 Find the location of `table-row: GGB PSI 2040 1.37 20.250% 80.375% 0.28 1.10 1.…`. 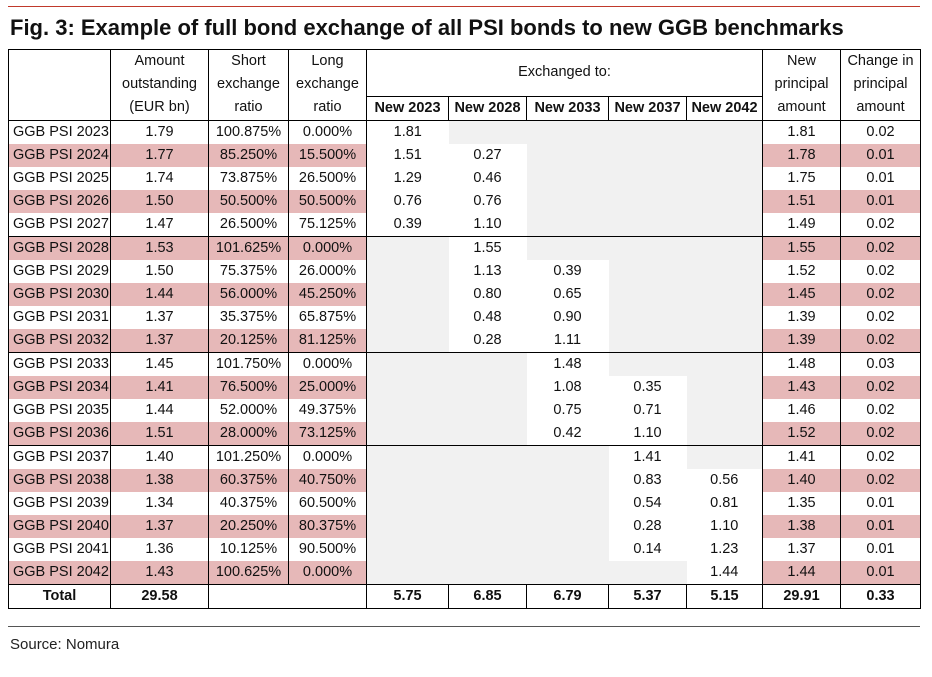

table-row: GGB PSI 2040 1.37 20.250% 80.375% 0.28 1.10 1.… is located at coordinates (464, 526).